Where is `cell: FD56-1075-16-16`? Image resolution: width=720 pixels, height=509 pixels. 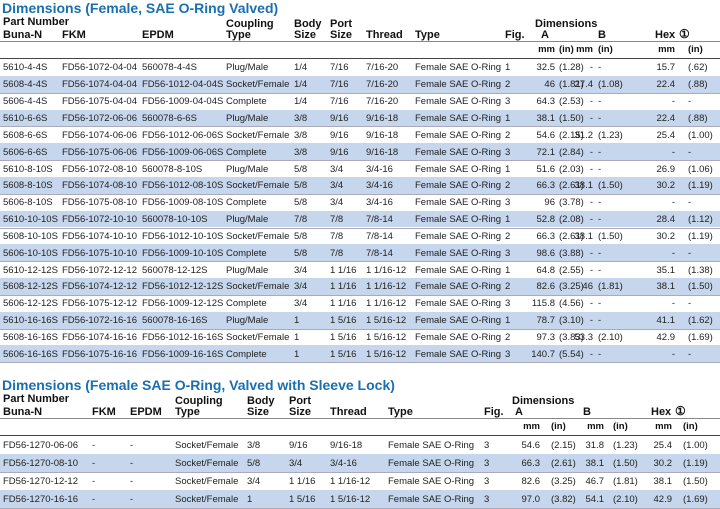
cell: FD56-1075-16-16 is located at coordinates (99, 354).